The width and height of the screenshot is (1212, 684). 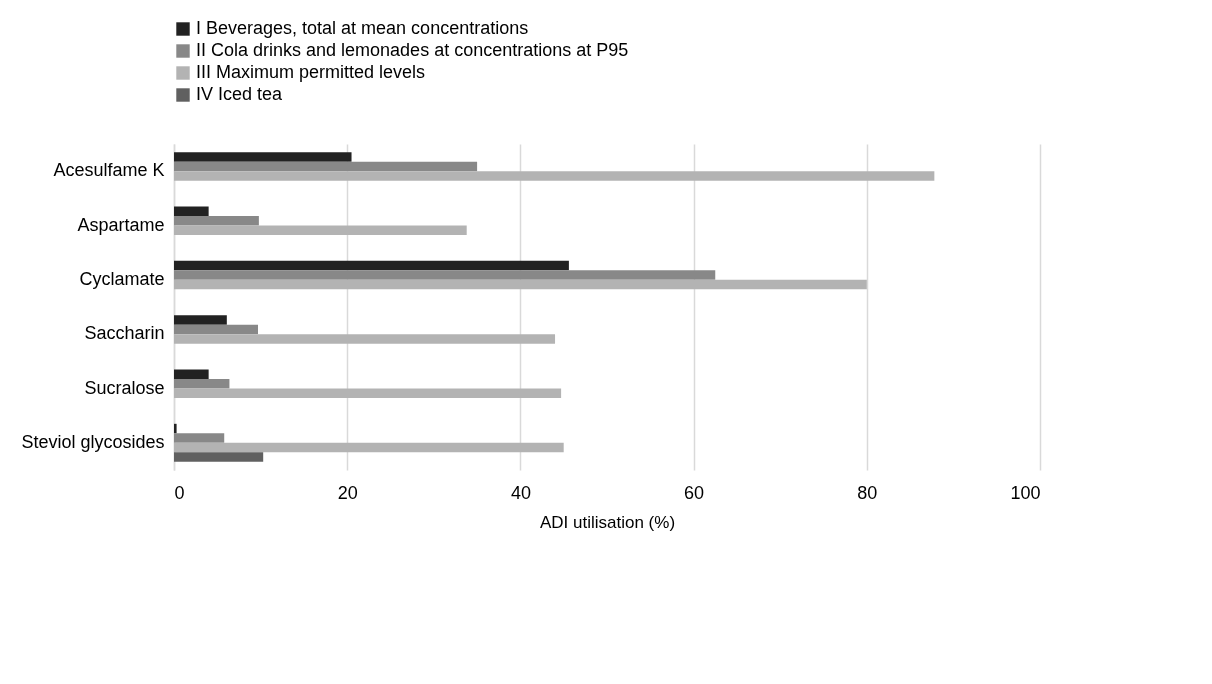 I want to click on legend-label: I Beverages, total at mean concentrations, so click(x=362, y=28).